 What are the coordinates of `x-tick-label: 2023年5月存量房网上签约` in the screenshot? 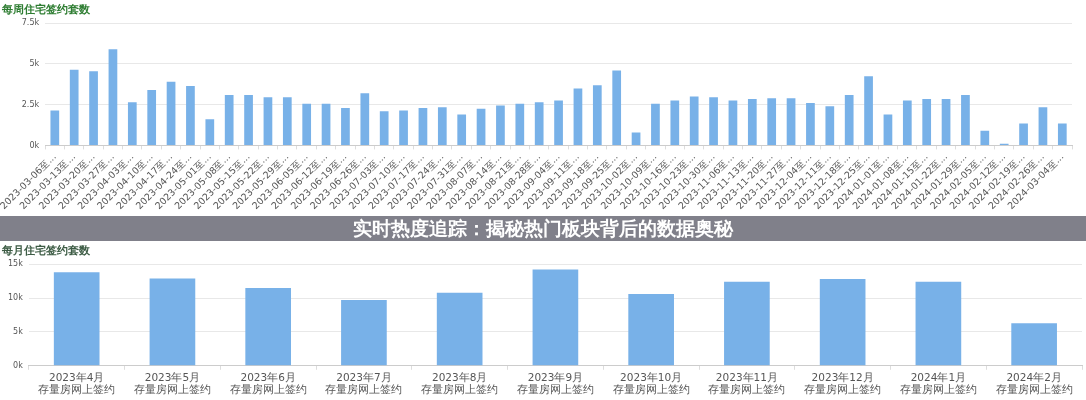 It's located at (172, 383).